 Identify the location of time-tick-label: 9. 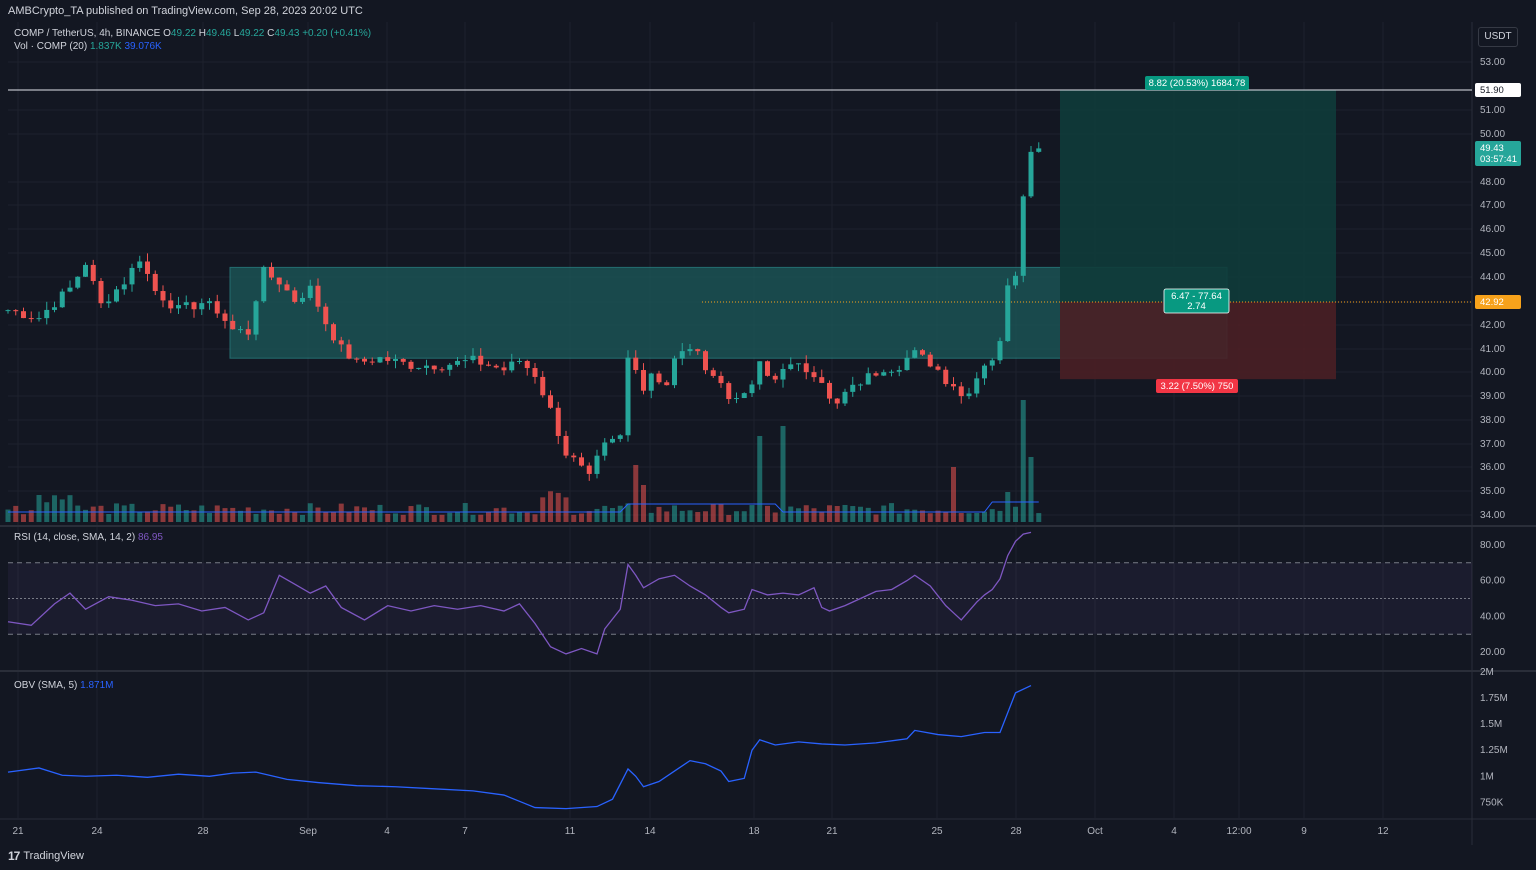
(1304, 831).